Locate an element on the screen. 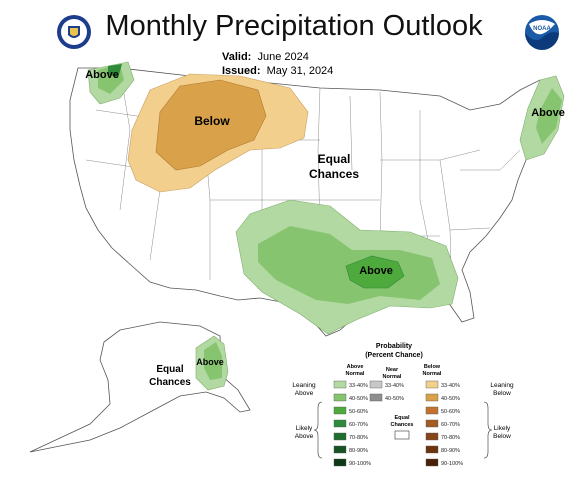 This screenshot has height=478, width=588. label-above-nw: Above is located at coordinates (102, 75).